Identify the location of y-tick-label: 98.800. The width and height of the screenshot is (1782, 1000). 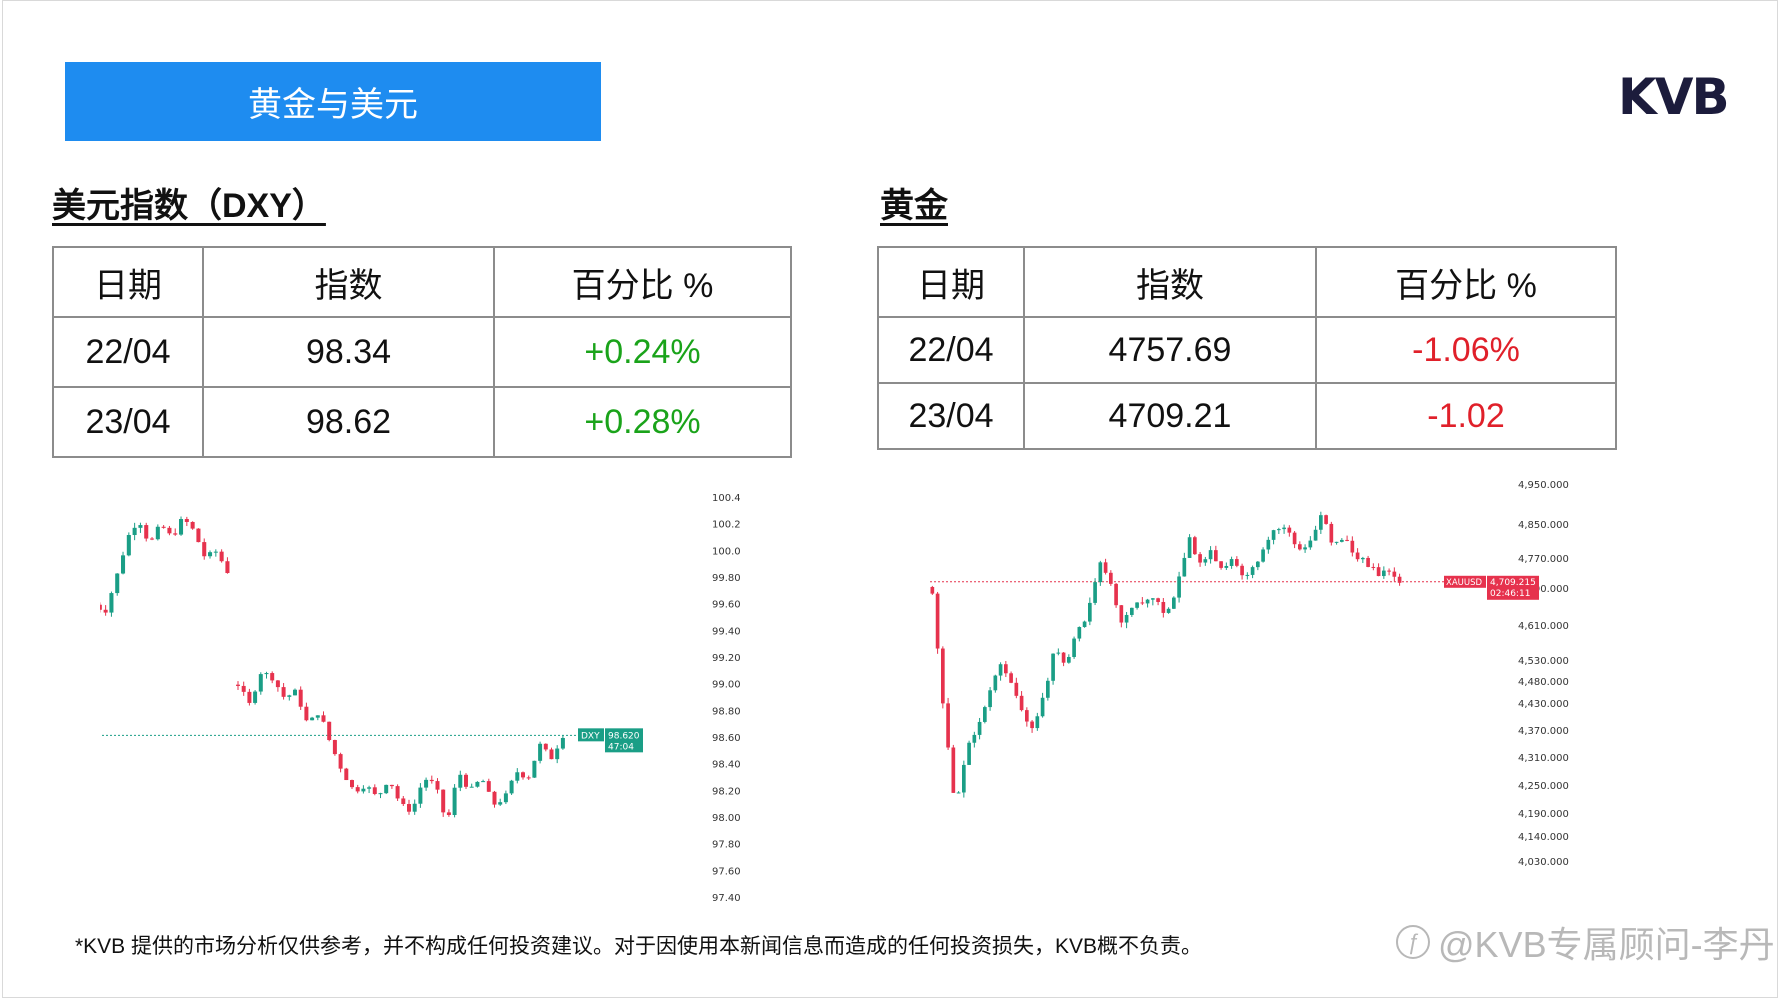
(726, 711).